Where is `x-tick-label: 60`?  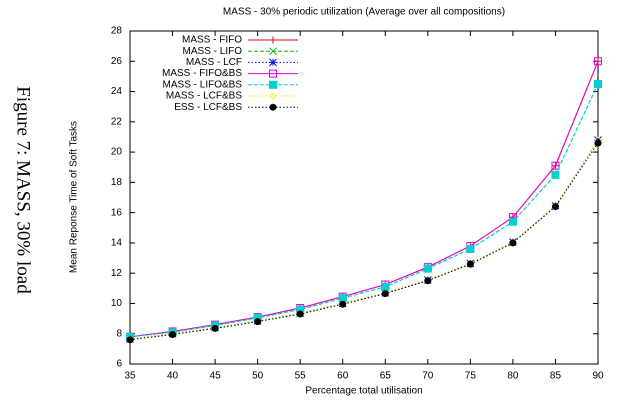
x-tick-label: 60 is located at coordinates (343, 376).